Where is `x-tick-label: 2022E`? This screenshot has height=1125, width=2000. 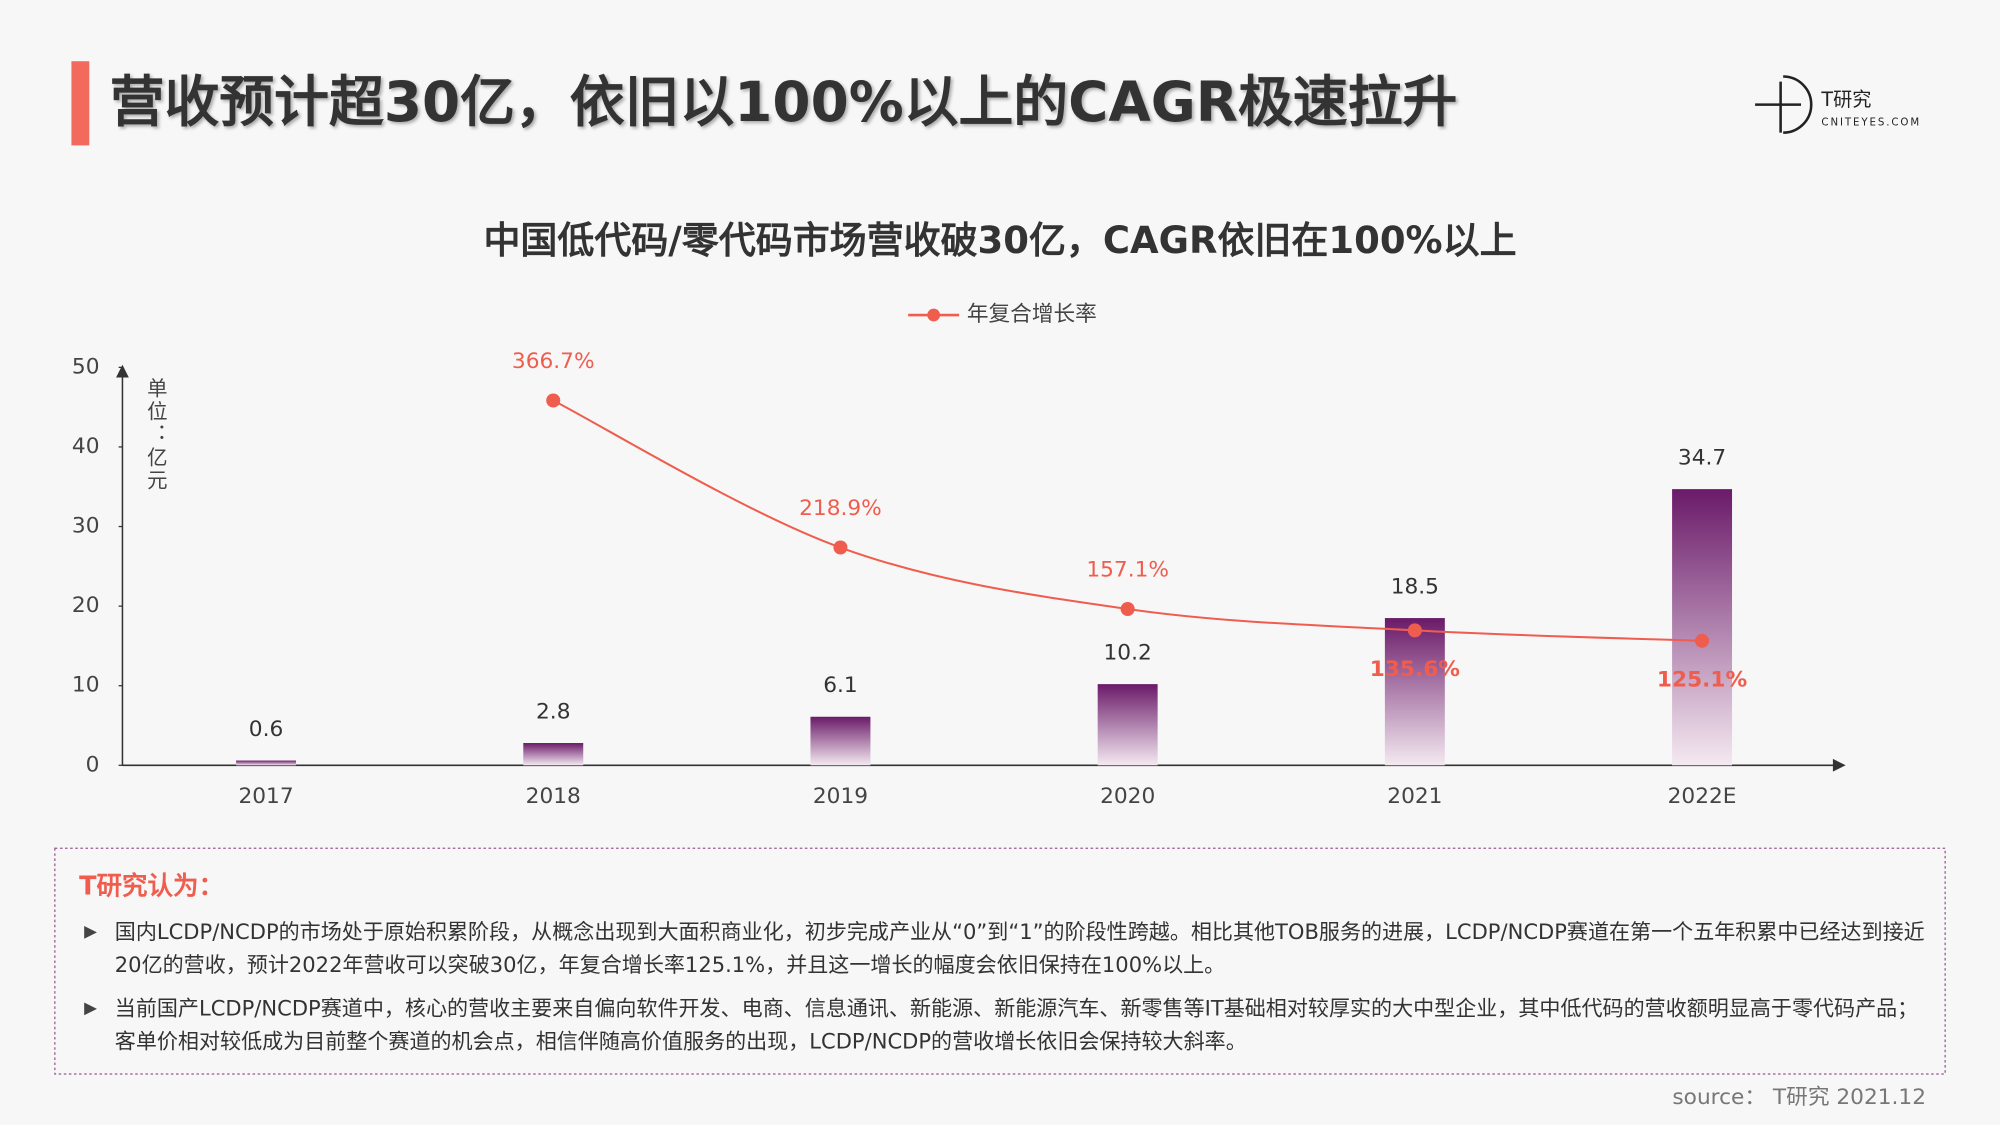
x-tick-label: 2022E is located at coordinates (1702, 796).